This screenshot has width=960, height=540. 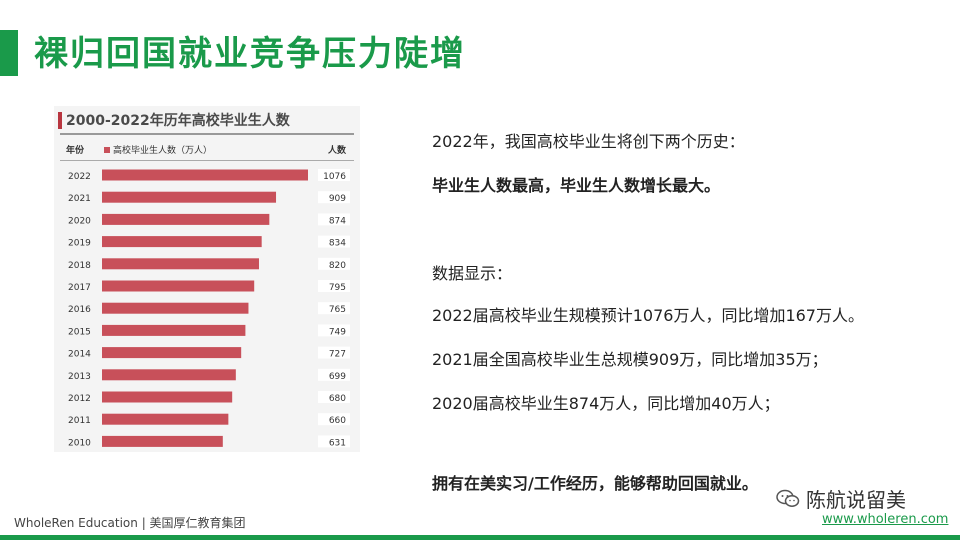 I want to click on value-label-2010: 631, so click(x=337, y=443).